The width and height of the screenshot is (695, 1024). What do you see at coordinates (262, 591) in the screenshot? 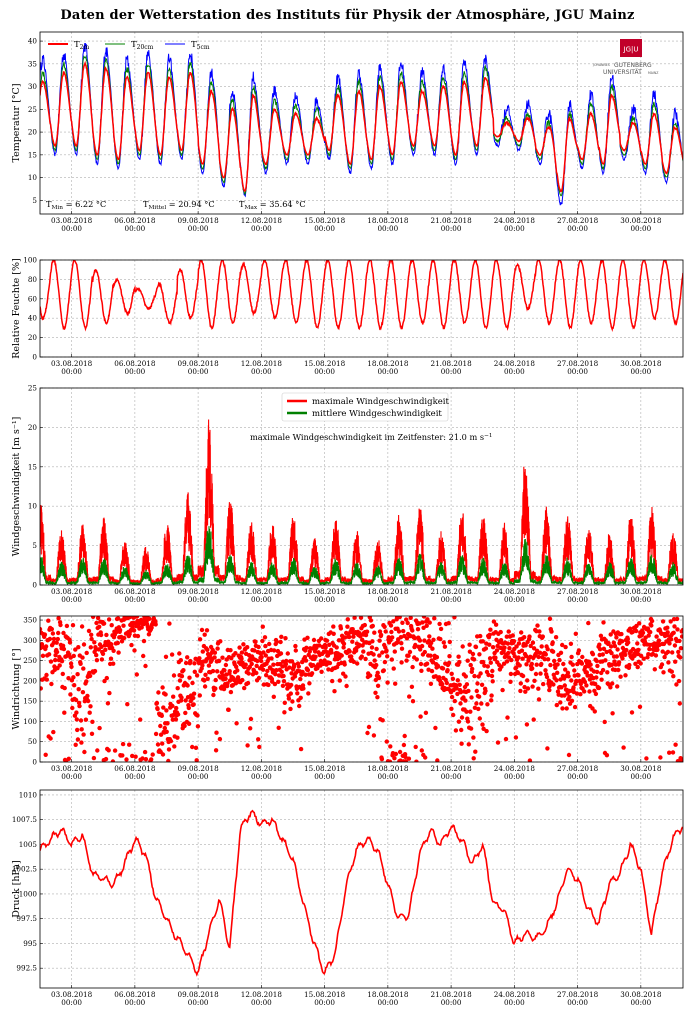
I see `wind-speed-xtick-date: 12.08.2018` at bounding box center [262, 591].